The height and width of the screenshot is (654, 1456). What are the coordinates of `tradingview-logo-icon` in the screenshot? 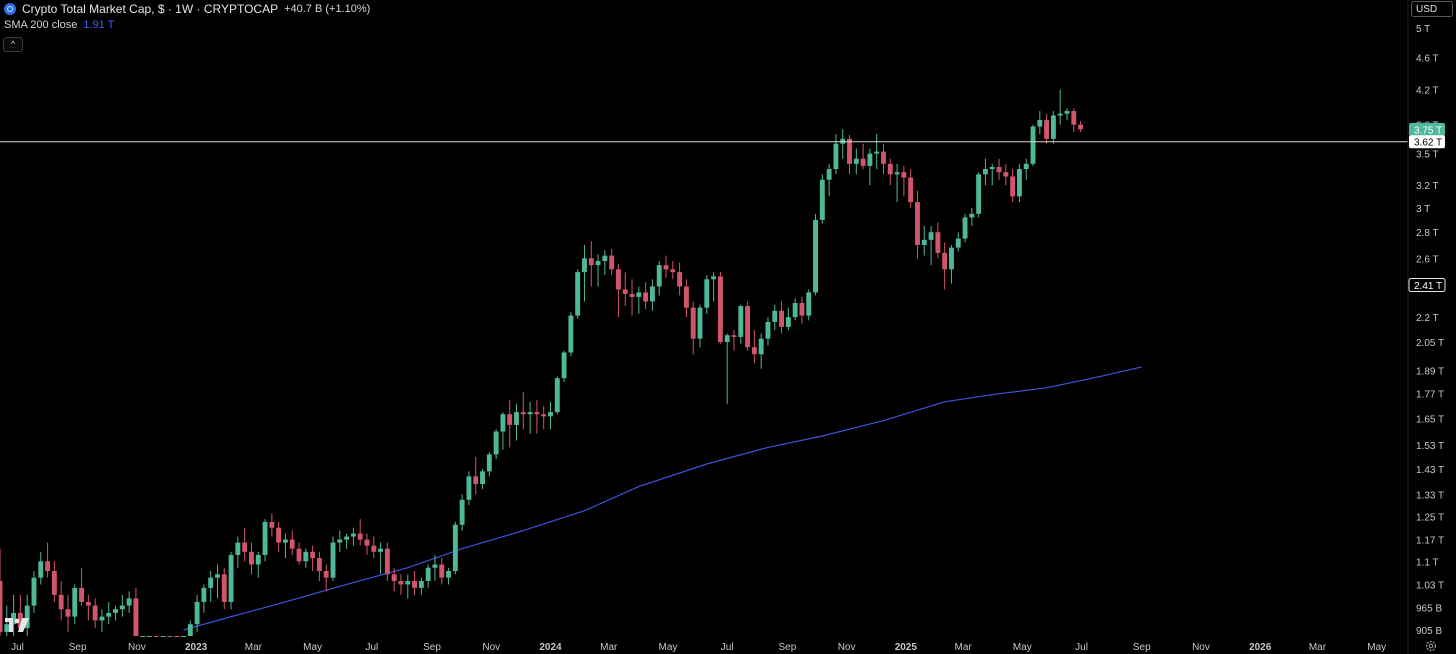 It's located at (17, 625).